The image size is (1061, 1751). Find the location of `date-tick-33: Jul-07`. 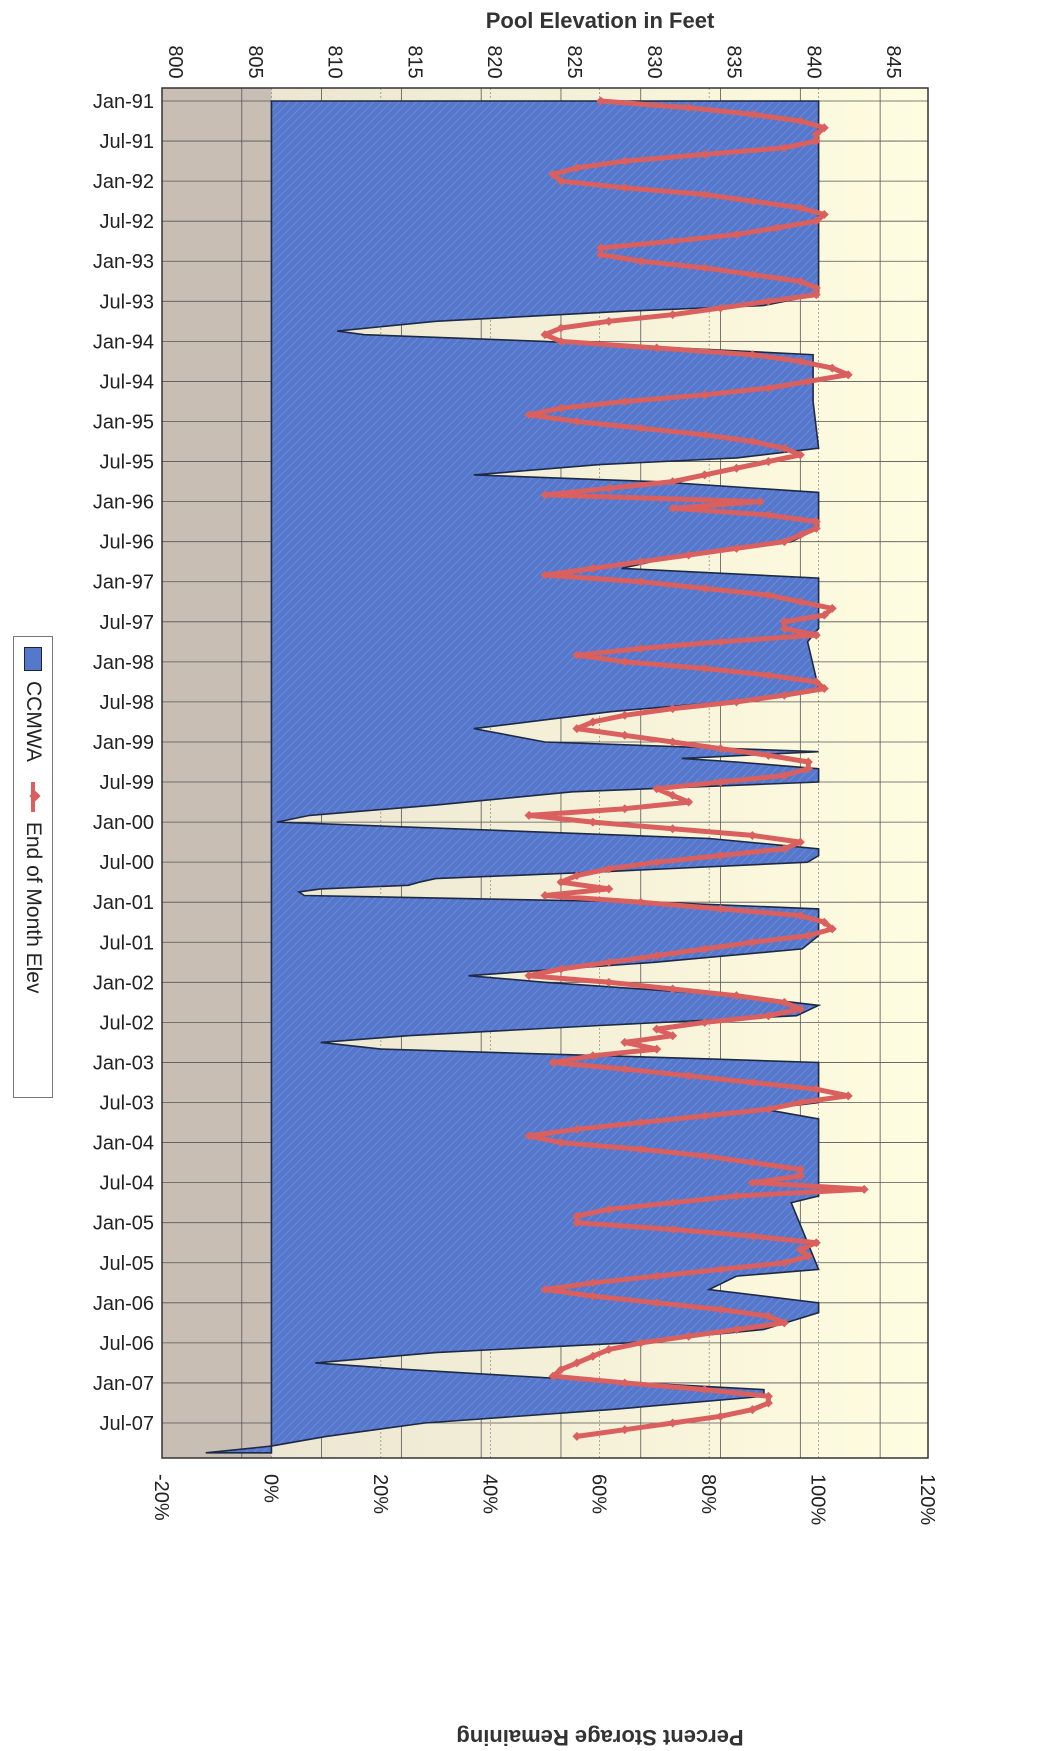

date-tick-33: Jul-07 is located at coordinates (127, 1424).